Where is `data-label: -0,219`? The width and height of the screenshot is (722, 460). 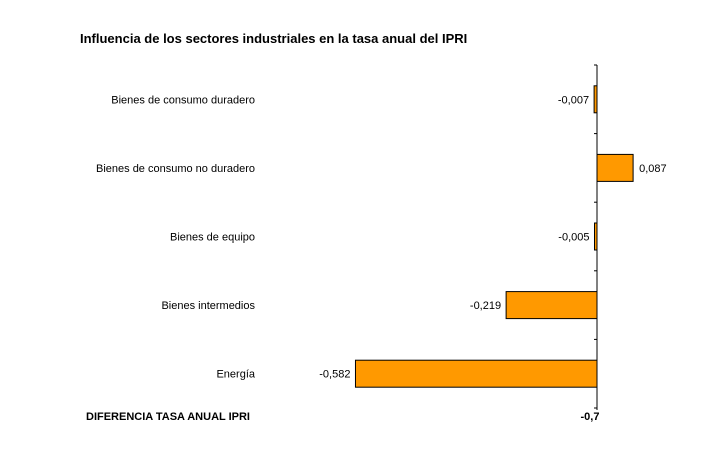 data-label: -0,219 is located at coordinates (485, 306).